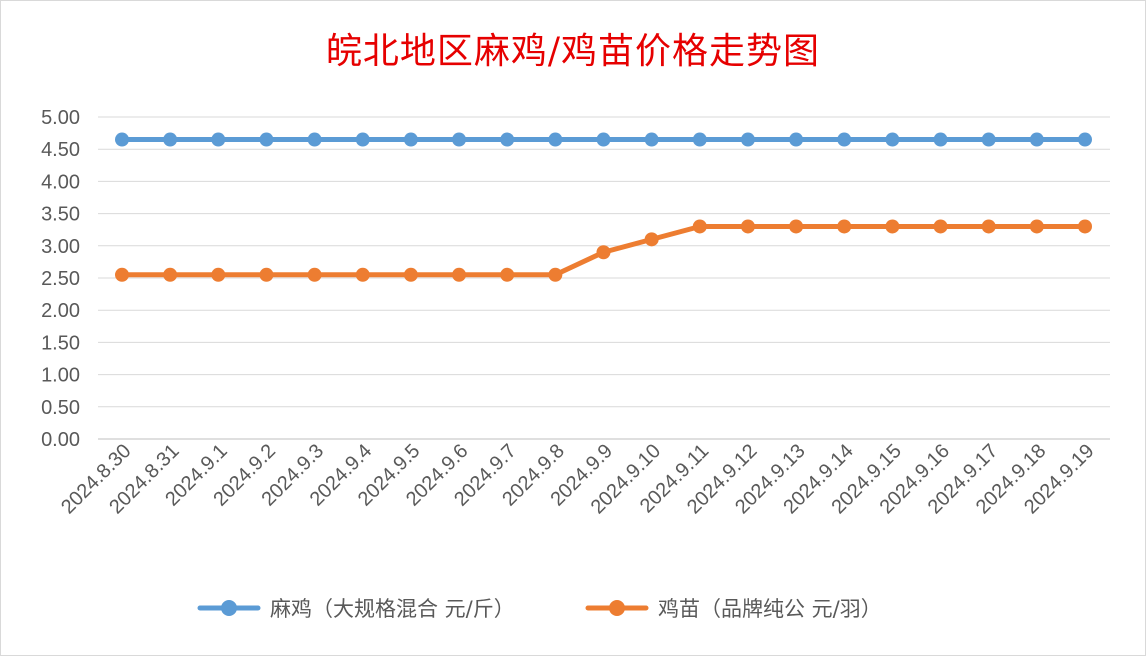  I want to click on y-tick-label: 0.50, so click(60, 408).